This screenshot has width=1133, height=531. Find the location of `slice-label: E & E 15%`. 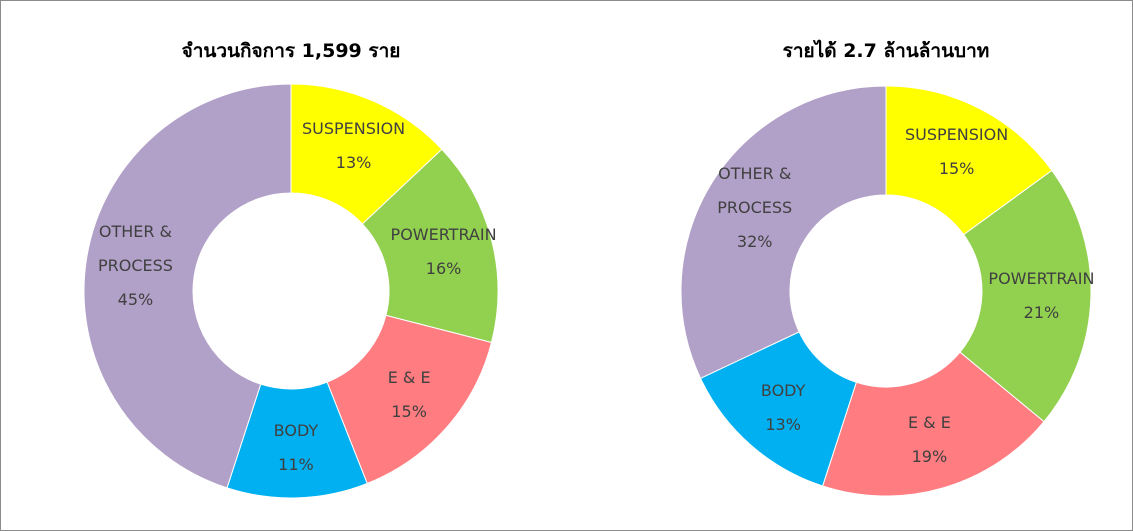

slice-label: E & E 15% is located at coordinates (409, 395).